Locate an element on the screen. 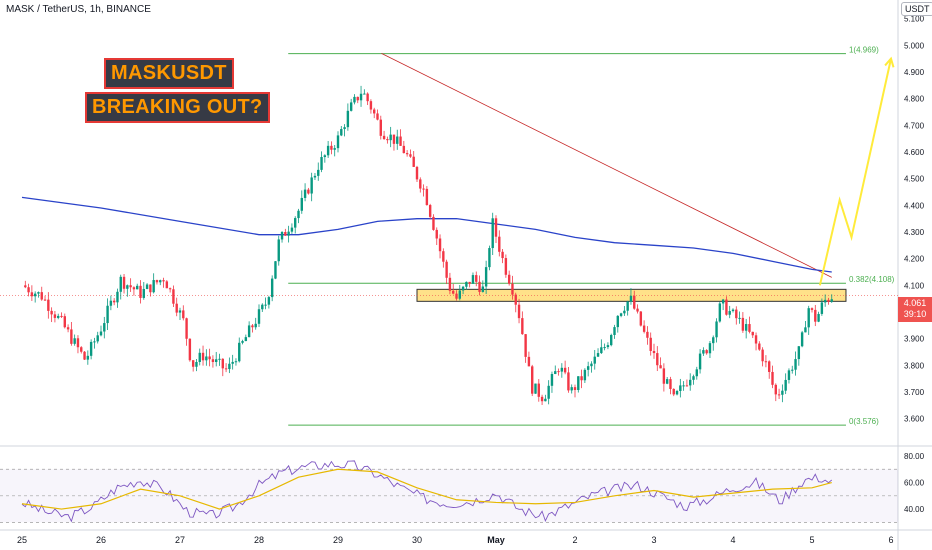 This screenshot has height=550, width=932. x-tick-label: 30 is located at coordinates (417, 540).